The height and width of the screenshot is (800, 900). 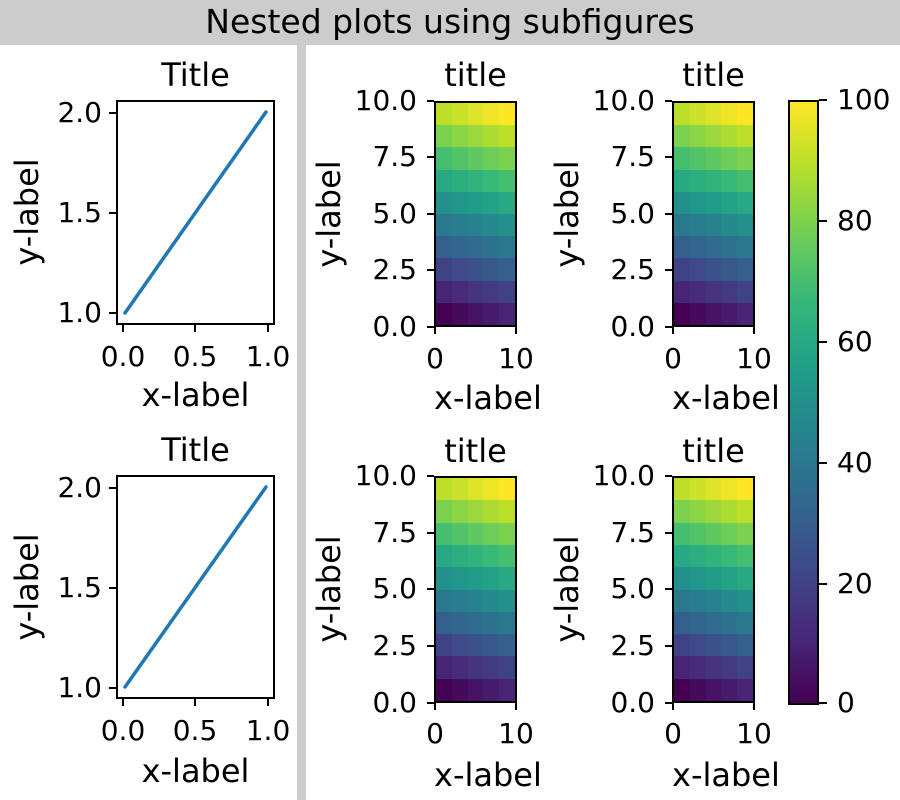 What do you see at coordinates (123, 356) in the screenshot?
I see `x-tick-label: 0.0` at bounding box center [123, 356].